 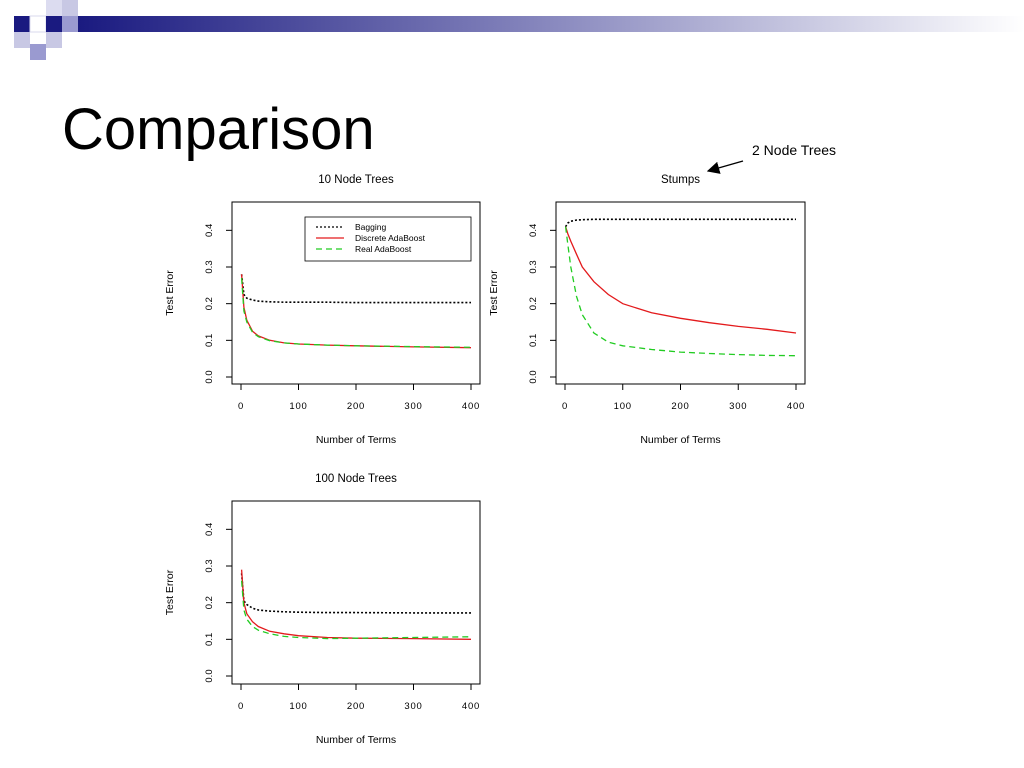 I want to click on callout-label: 2 Node Trees, so click(x=794, y=150).